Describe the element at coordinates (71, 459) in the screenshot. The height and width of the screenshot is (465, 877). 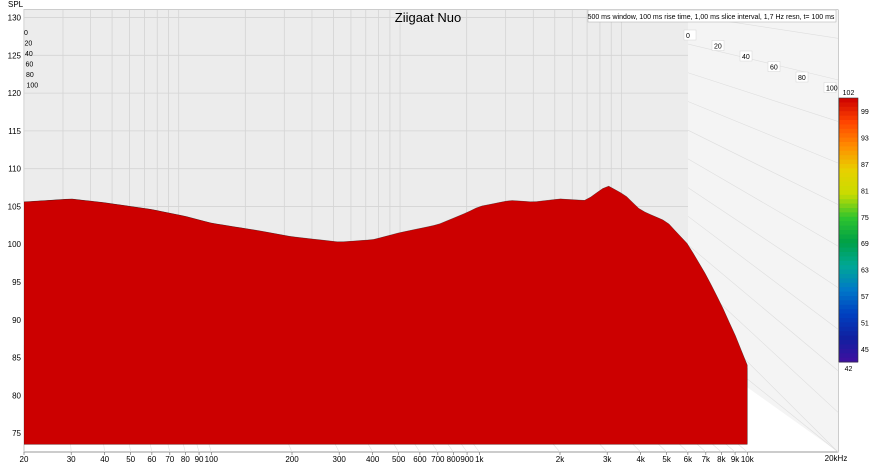
I see `x-tick-label: 30` at that location.